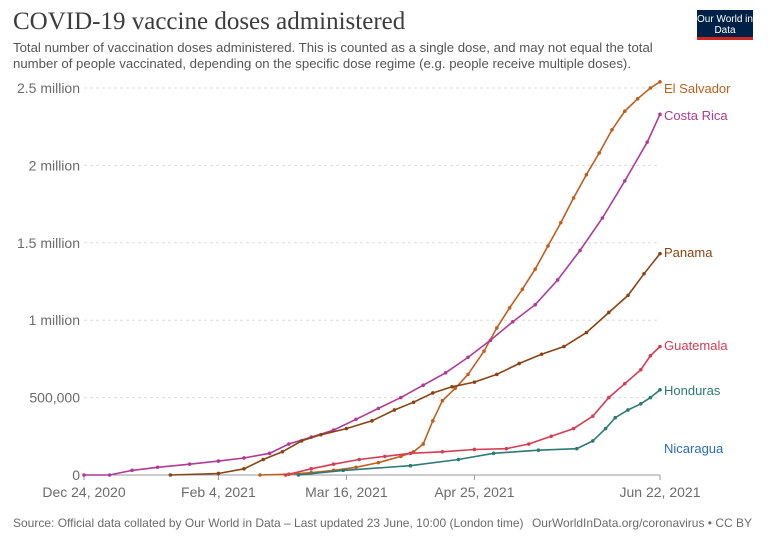  I want to click on y-tick-label: 1.5 million, so click(48, 243).